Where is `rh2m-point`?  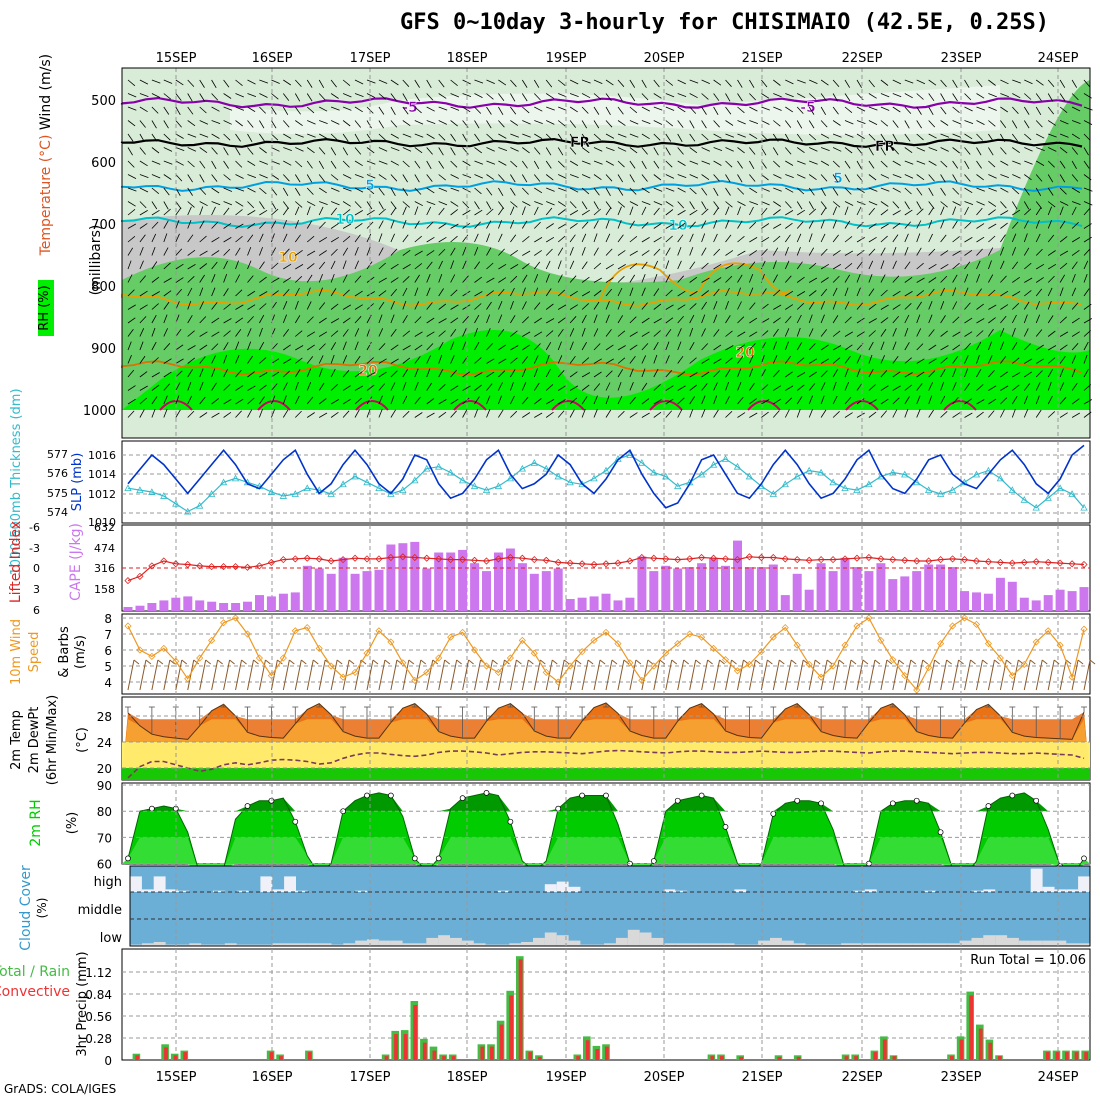 rh2m-point is located at coordinates (701, 795).